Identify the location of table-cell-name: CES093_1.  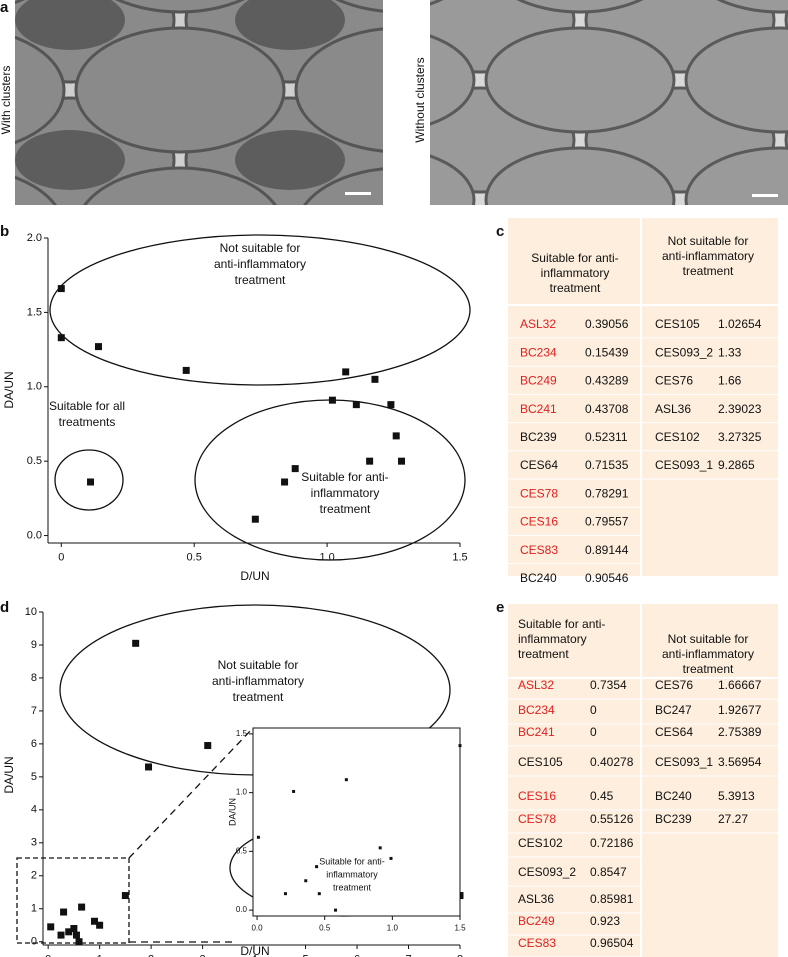
(684, 762).